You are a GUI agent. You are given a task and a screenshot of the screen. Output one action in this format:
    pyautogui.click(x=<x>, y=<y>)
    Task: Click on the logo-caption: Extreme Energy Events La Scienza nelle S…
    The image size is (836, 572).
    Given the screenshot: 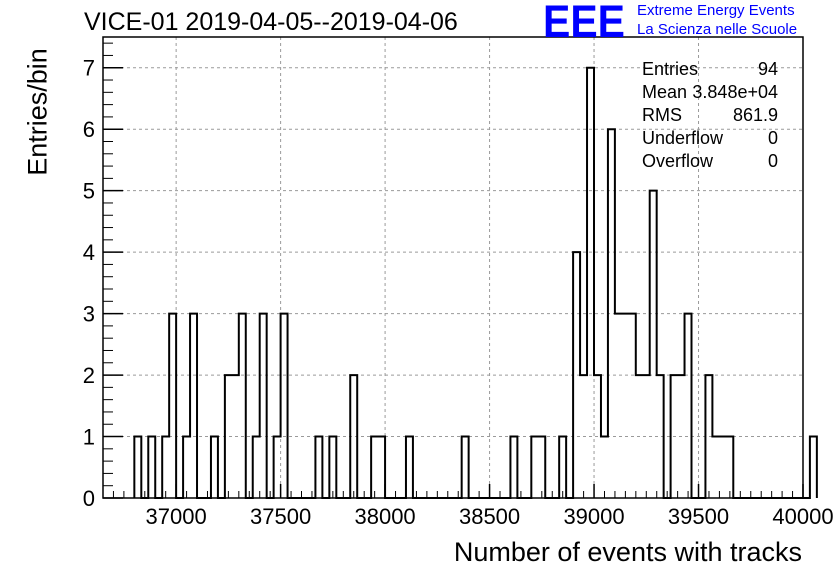 What is the action you would take?
    pyautogui.click(x=717, y=20)
    